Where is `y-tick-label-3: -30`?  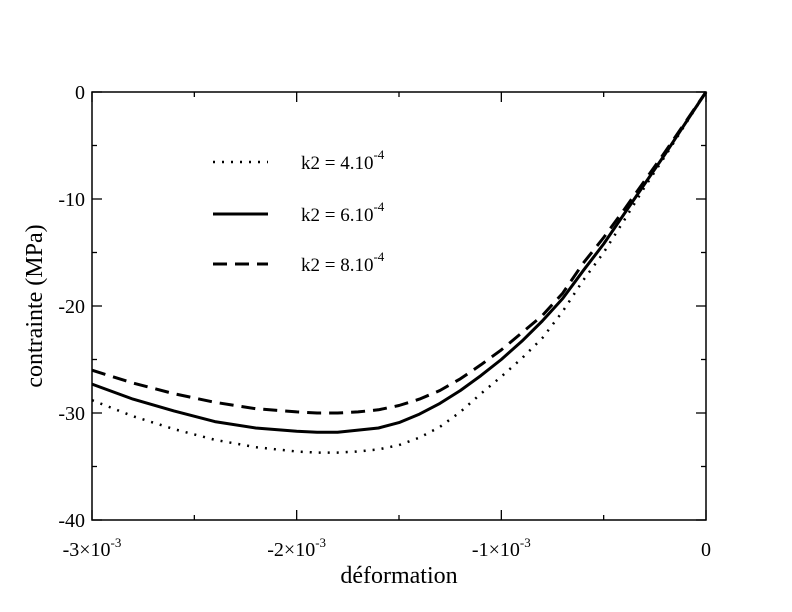 y-tick-label-3: -30 is located at coordinates (71, 414).